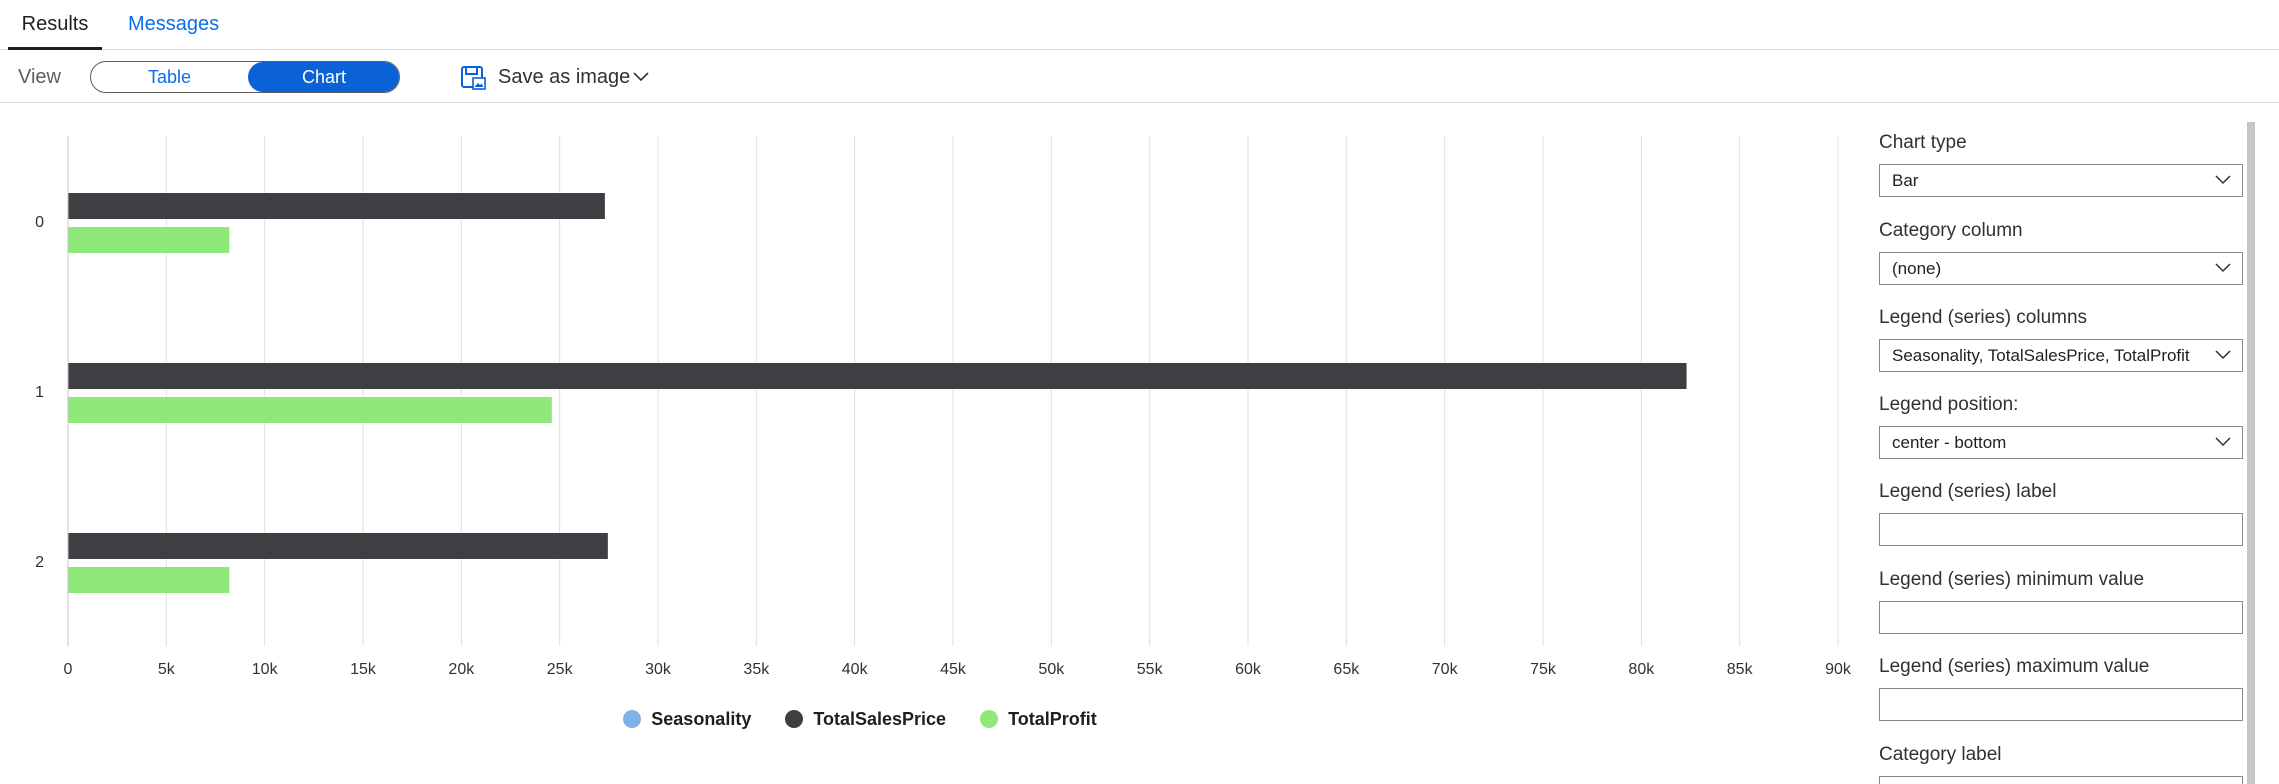  What do you see at coordinates (2061, 600) in the screenshot?
I see `legend-min-field: Legend (series) minimum value` at bounding box center [2061, 600].